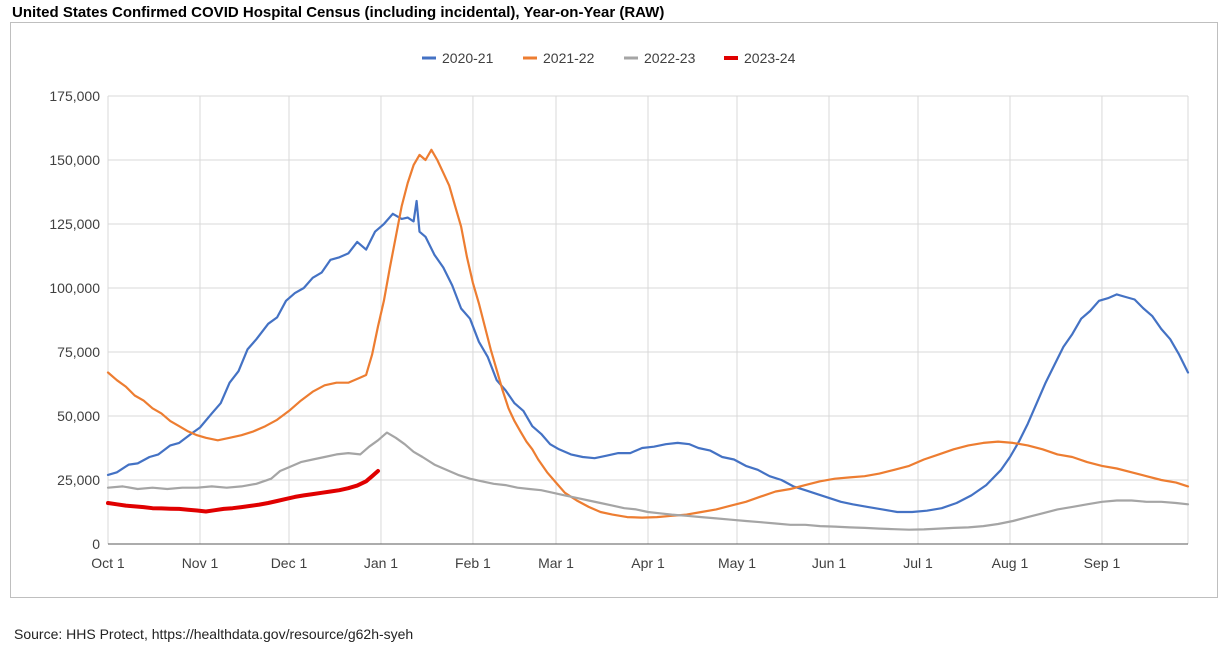 The width and height of the screenshot is (1225, 647). I want to click on x-tick-label: Jan 1, so click(381, 563).